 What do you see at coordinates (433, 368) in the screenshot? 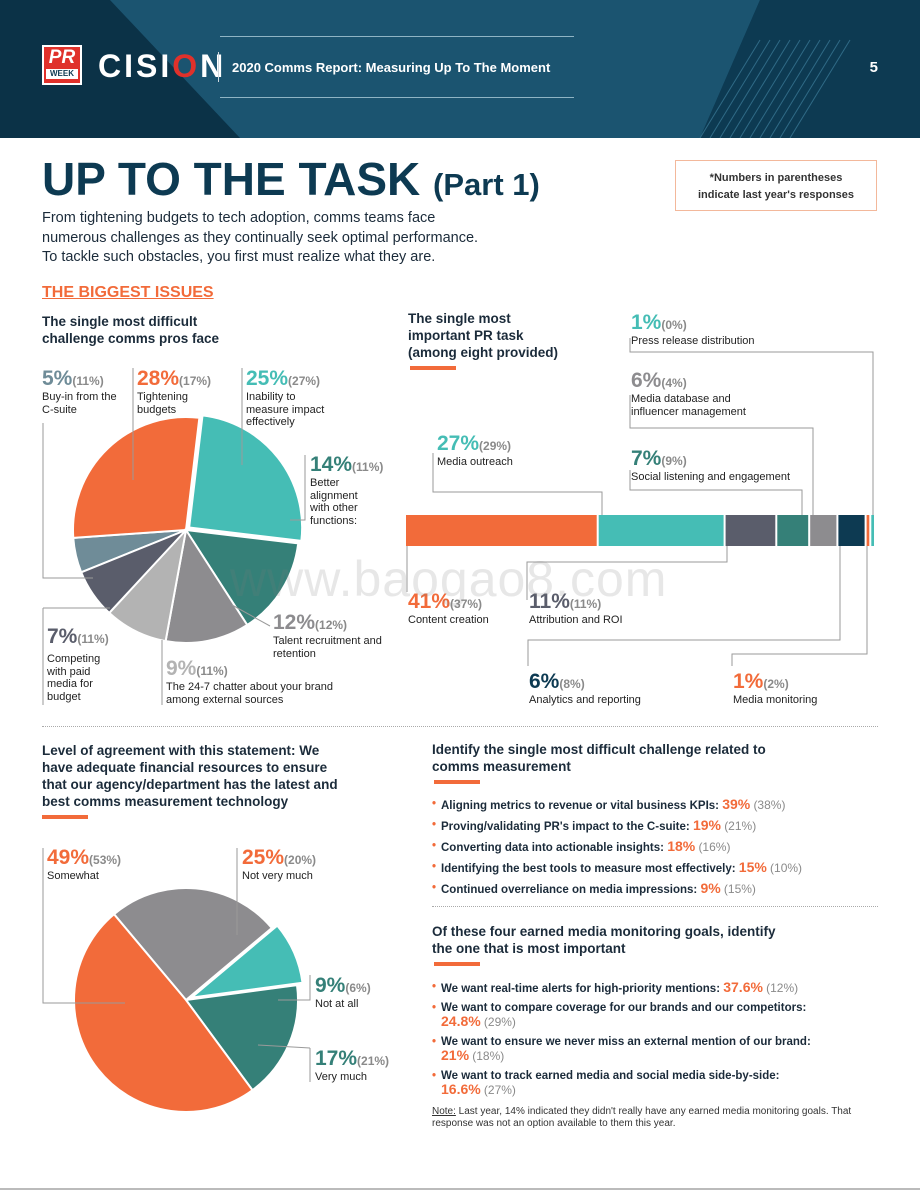
I see `q2-heading-accent` at bounding box center [433, 368].